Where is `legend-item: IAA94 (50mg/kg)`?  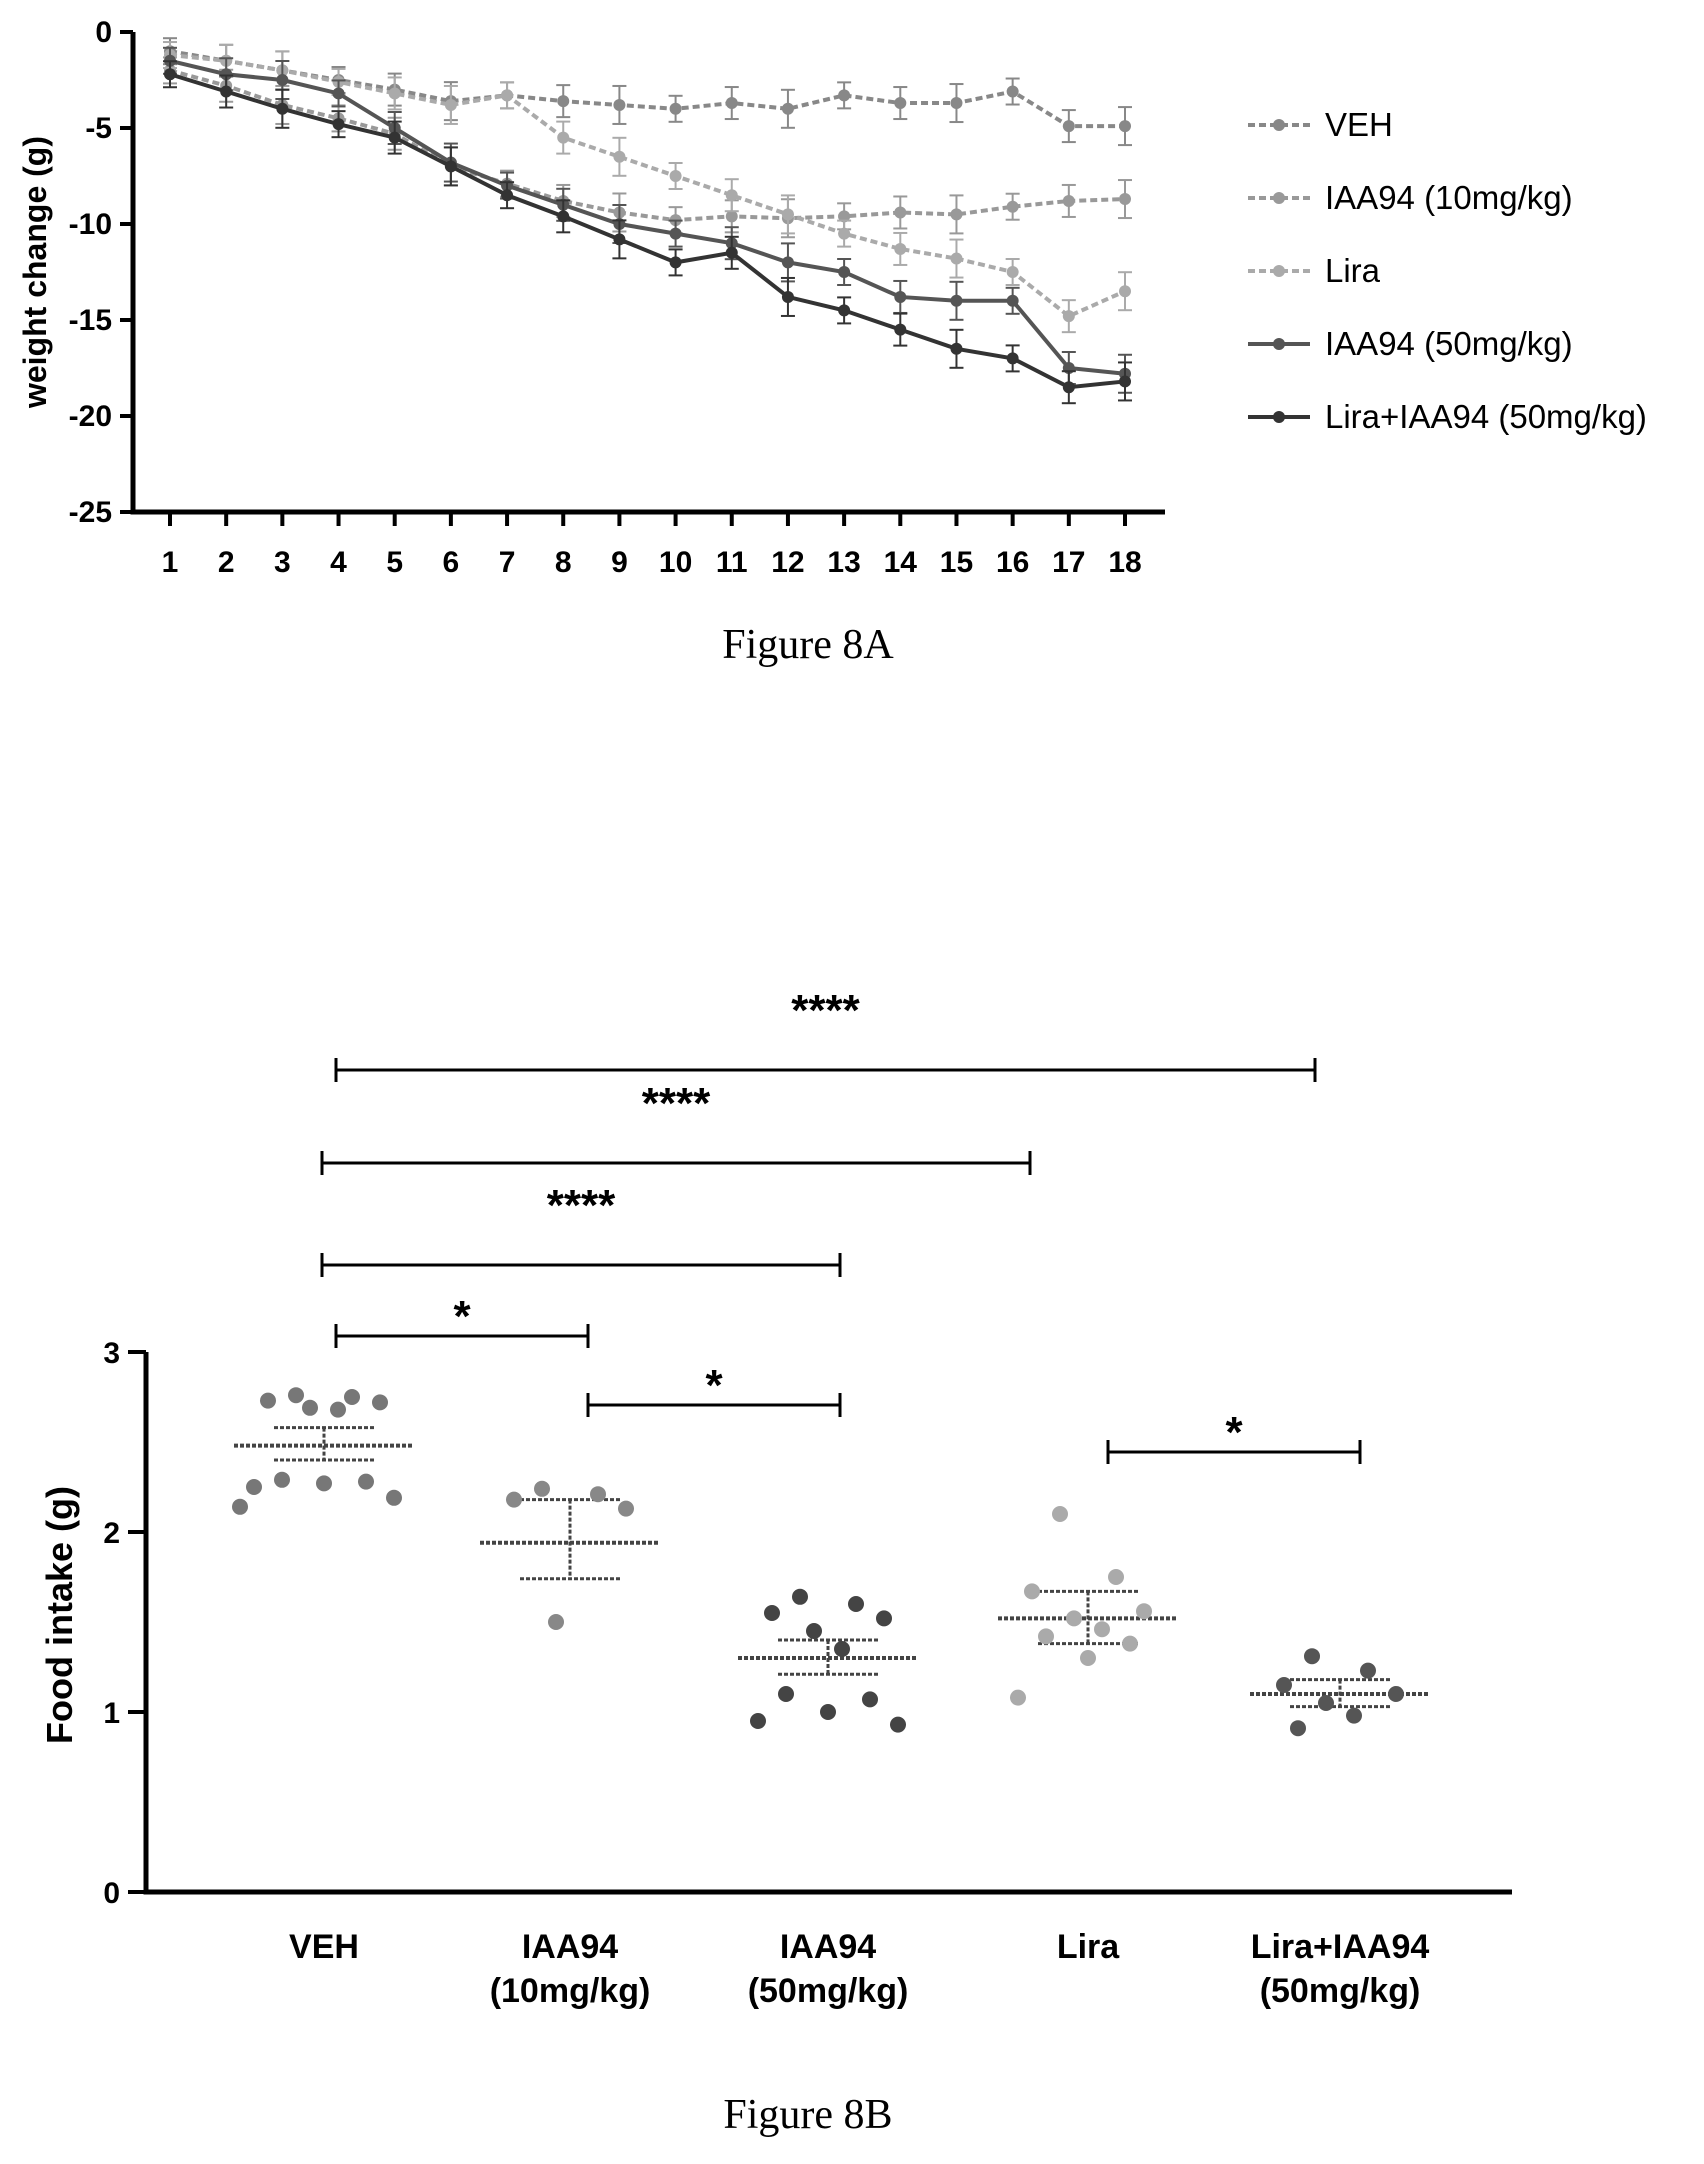
legend-item: IAA94 (50mg/kg) is located at coordinates (1410, 343).